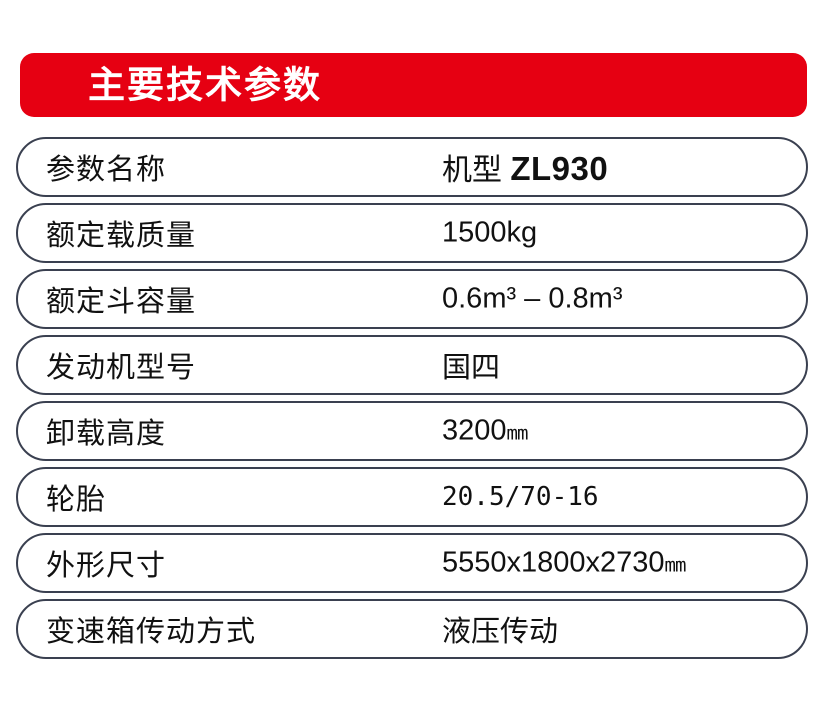 The image size is (827, 709). I want to click on row-value: 5550x1800x2730mm, so click(564, 563).